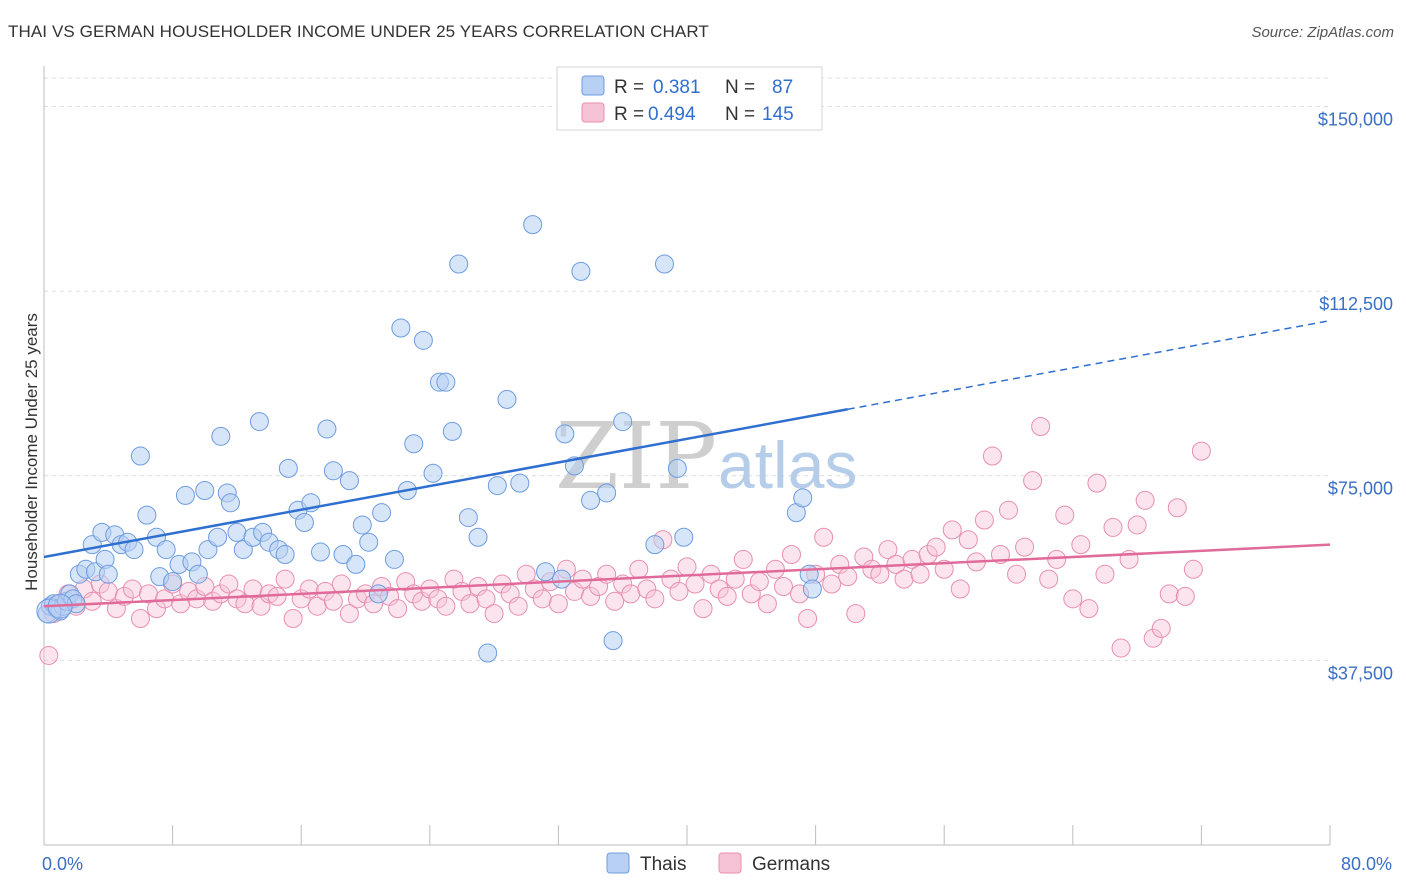  What do you see at coordinates (778, 114) in the screenshot?
I see `legend-n-germans: 145` at bounding box center [778, 114].